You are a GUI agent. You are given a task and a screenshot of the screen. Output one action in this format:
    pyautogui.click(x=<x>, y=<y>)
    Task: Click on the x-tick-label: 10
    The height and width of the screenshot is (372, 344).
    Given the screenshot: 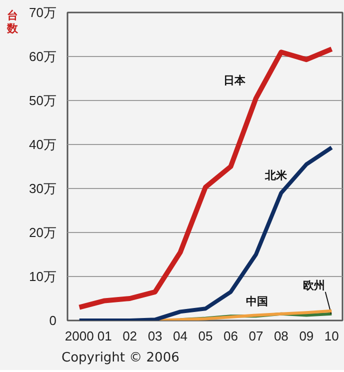 What is the action you would take?
    pyautogui.click(x=331, y=336)
    